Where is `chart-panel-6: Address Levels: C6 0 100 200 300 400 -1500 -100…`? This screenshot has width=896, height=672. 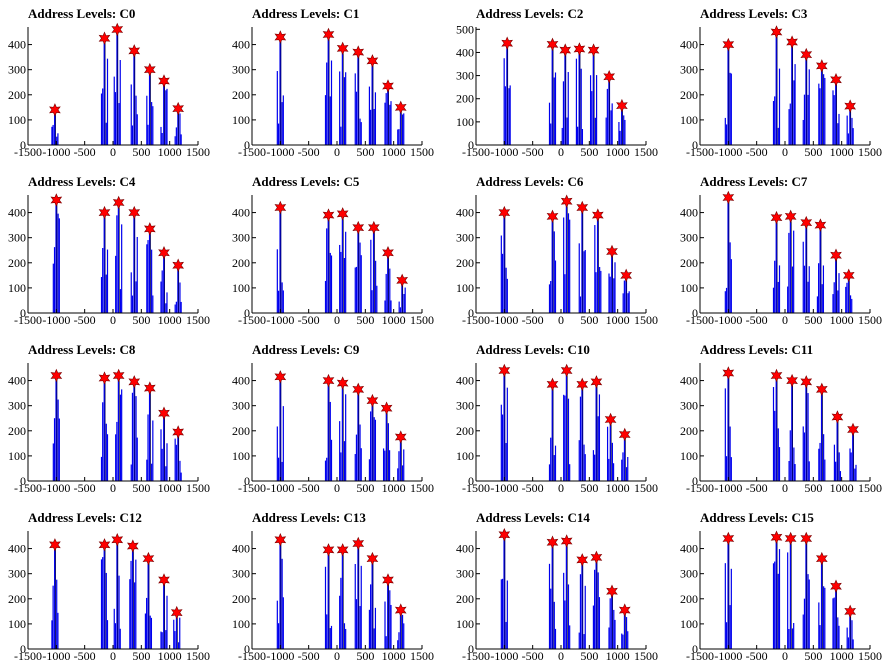 chart-panel-6: Address Levels: C6 0 100 200 300 400 -1500 -100… is located at coordinates (557, 250).